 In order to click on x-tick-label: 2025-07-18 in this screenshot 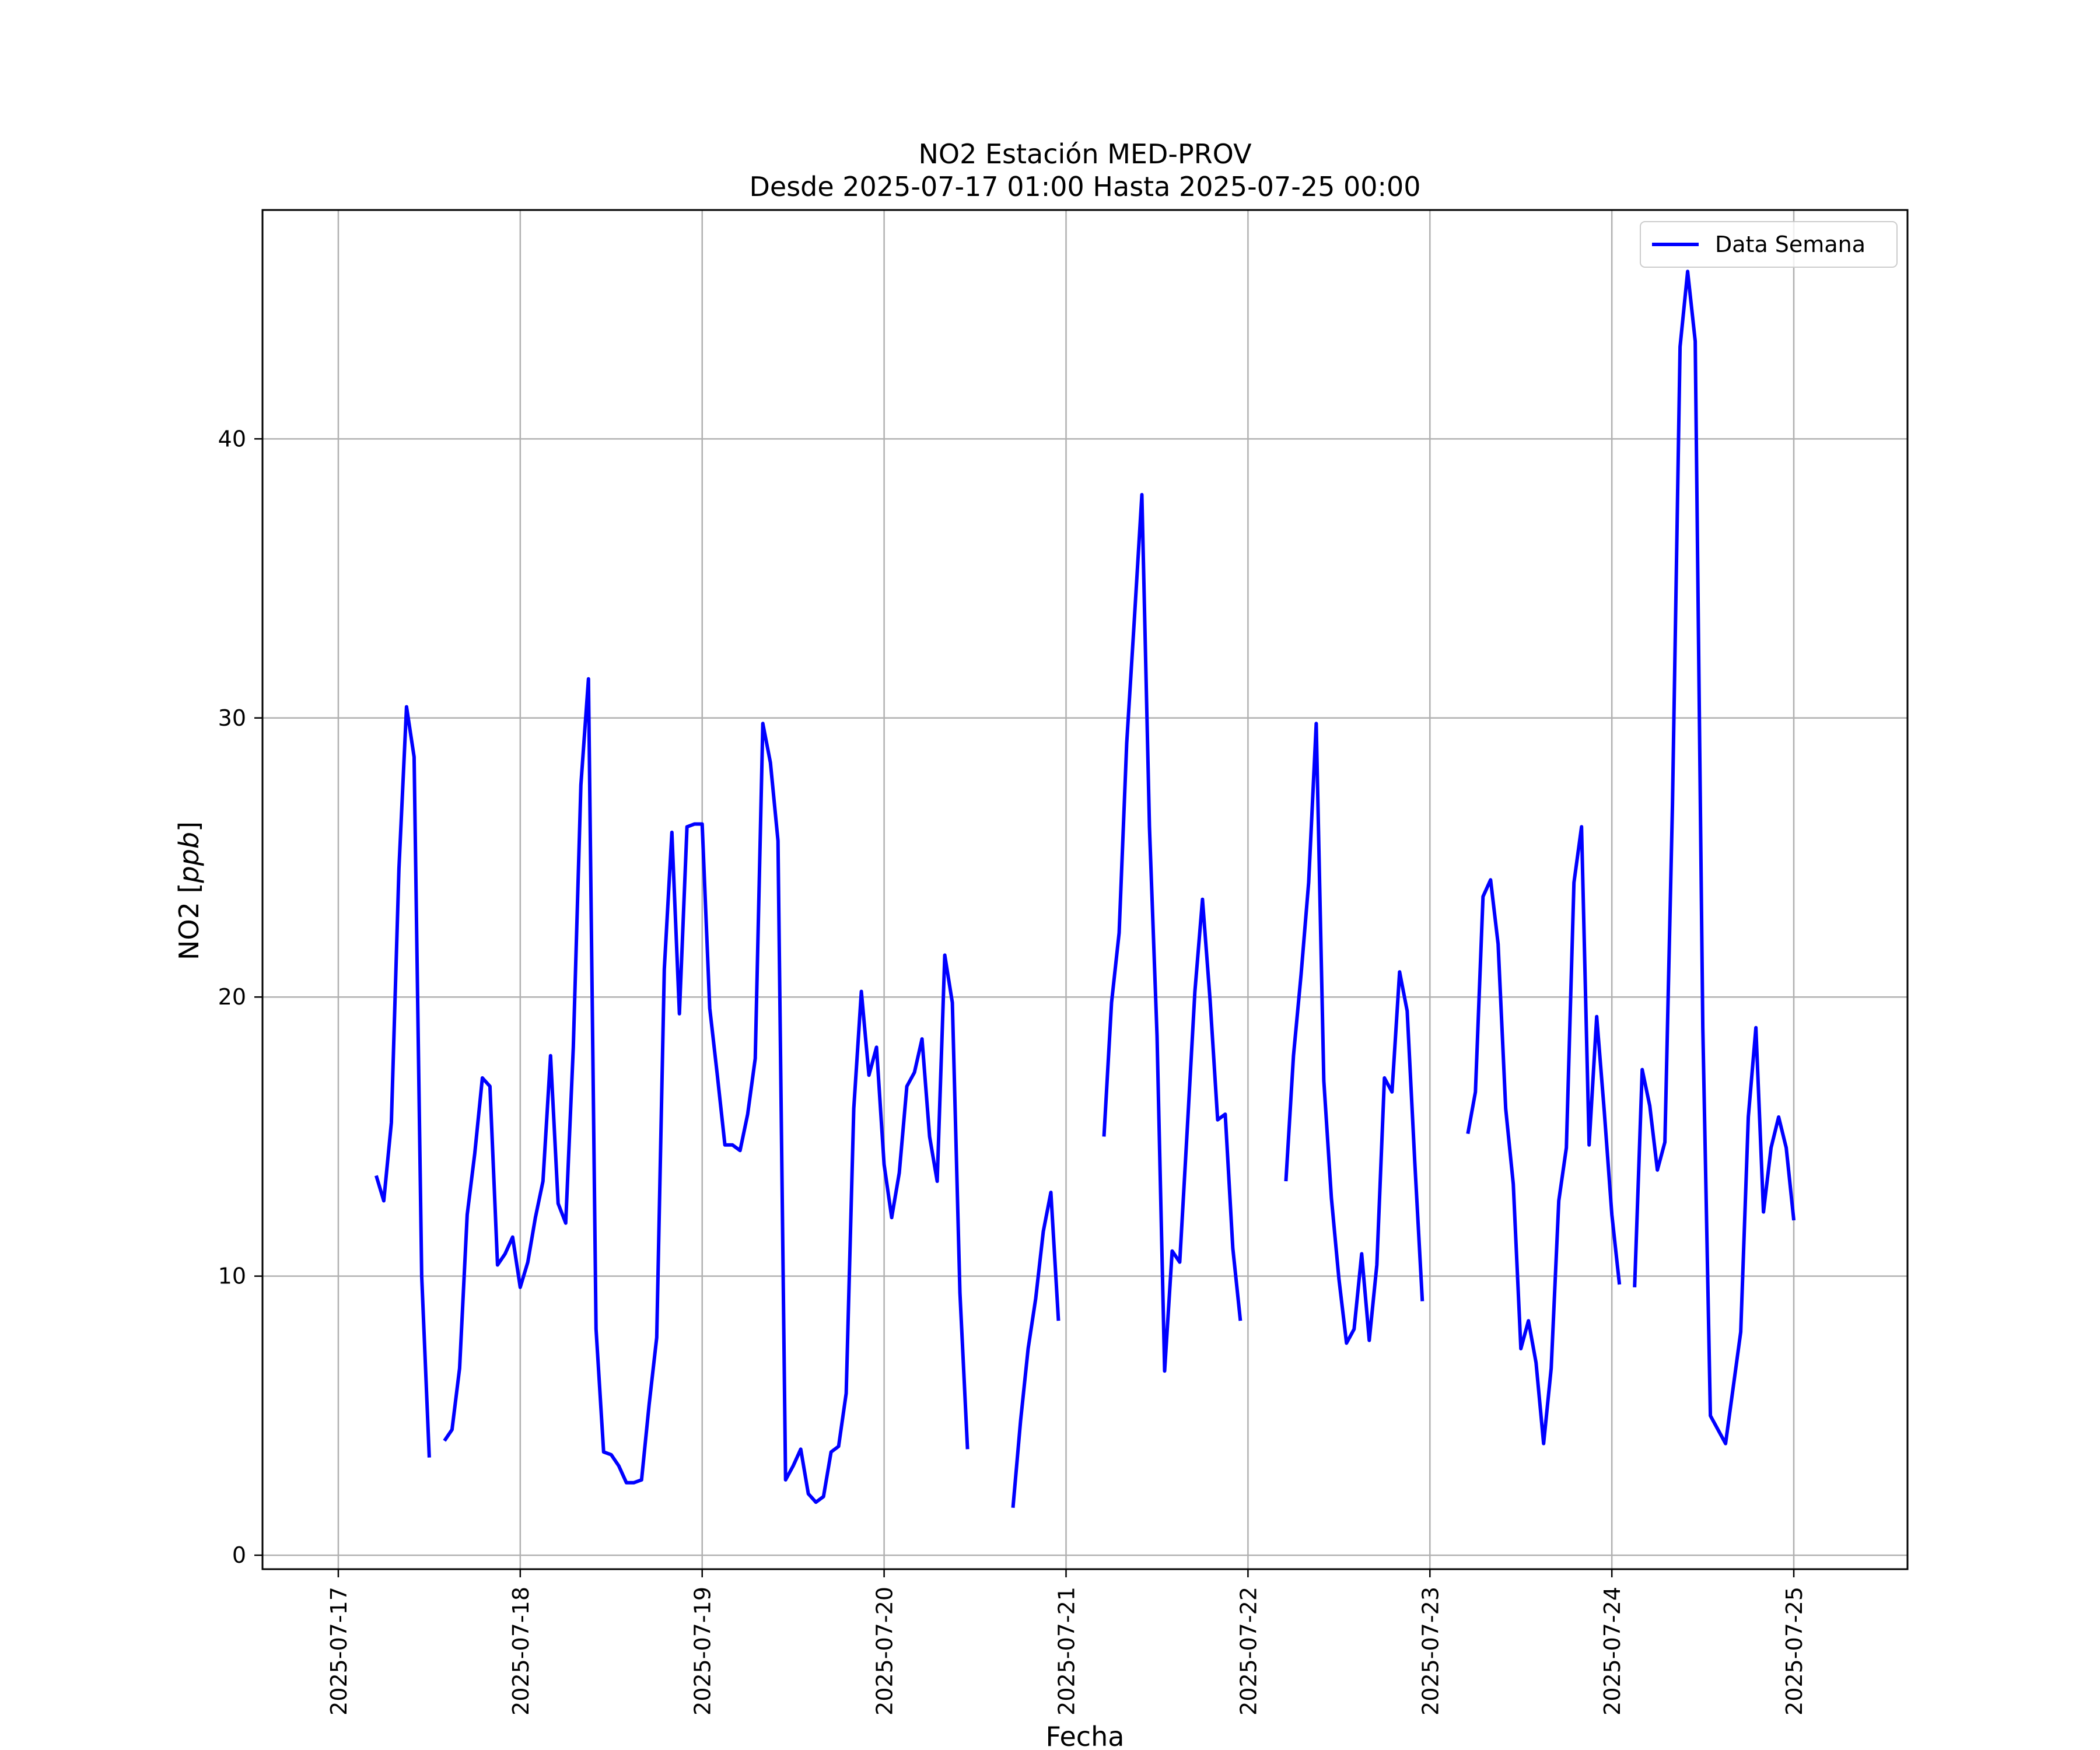, I will do `click(521, 1651)`.